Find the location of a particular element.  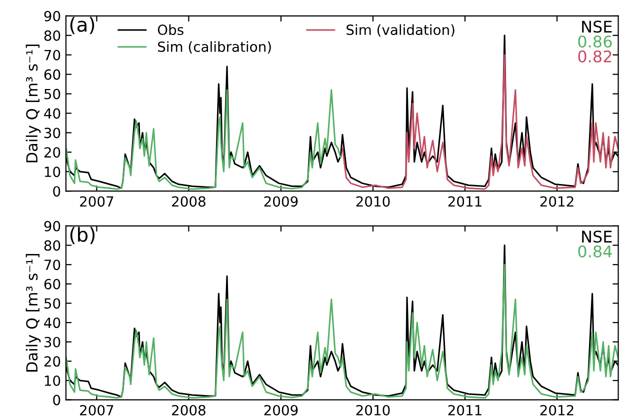

annotation: 0.84 is located at coordinates (595, 251).